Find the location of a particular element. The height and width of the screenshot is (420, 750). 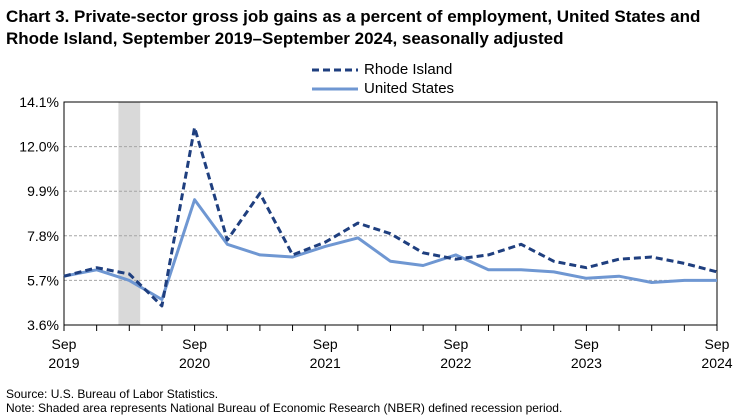

y-tick-label: 7.8% is located at coordinates (43, 236).